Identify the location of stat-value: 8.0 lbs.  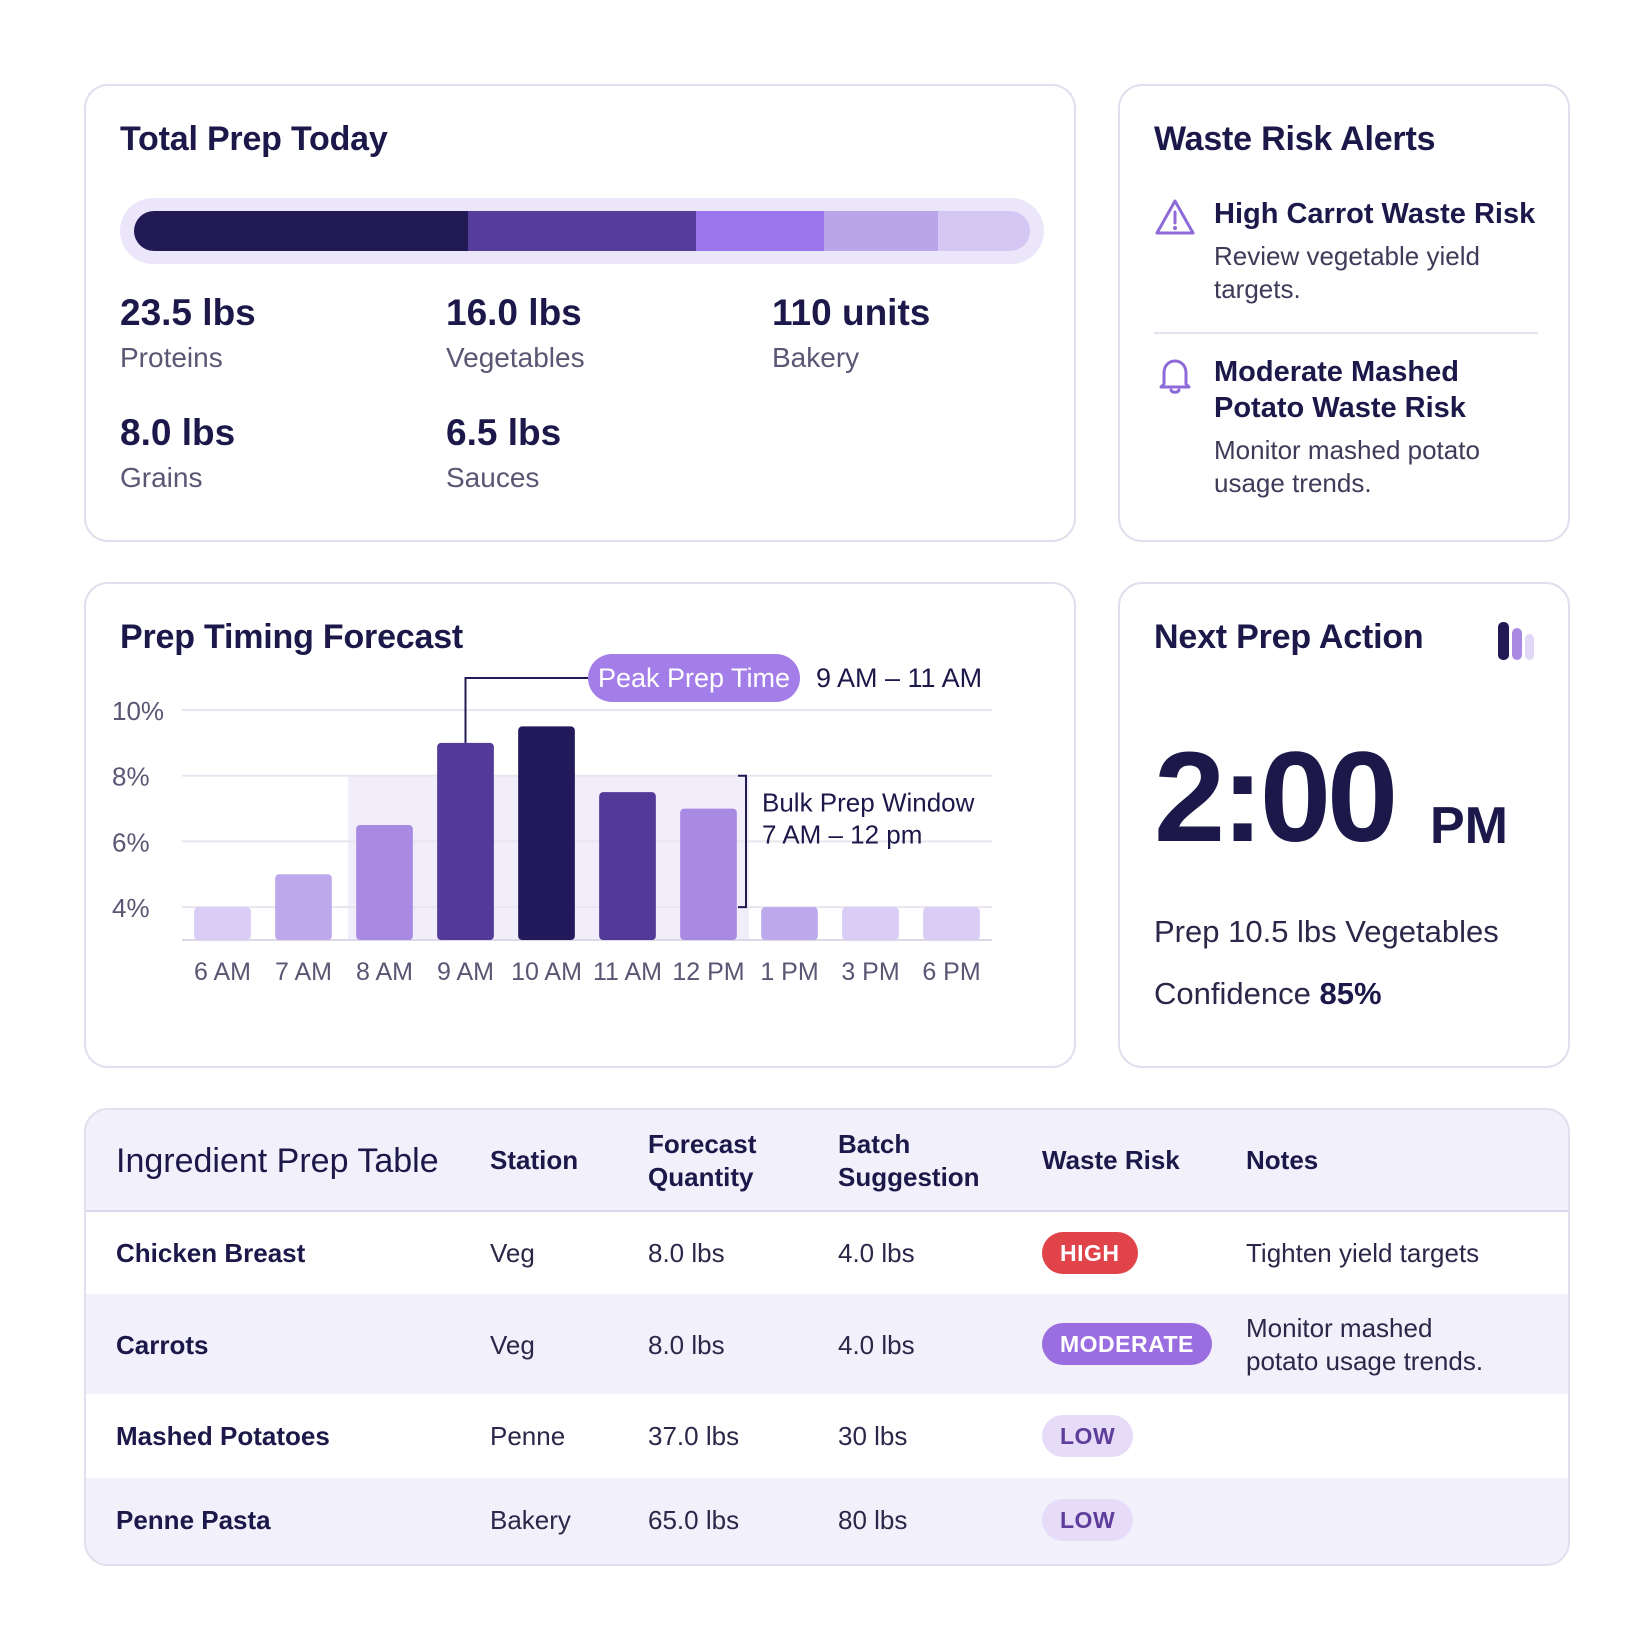
(178, 432).